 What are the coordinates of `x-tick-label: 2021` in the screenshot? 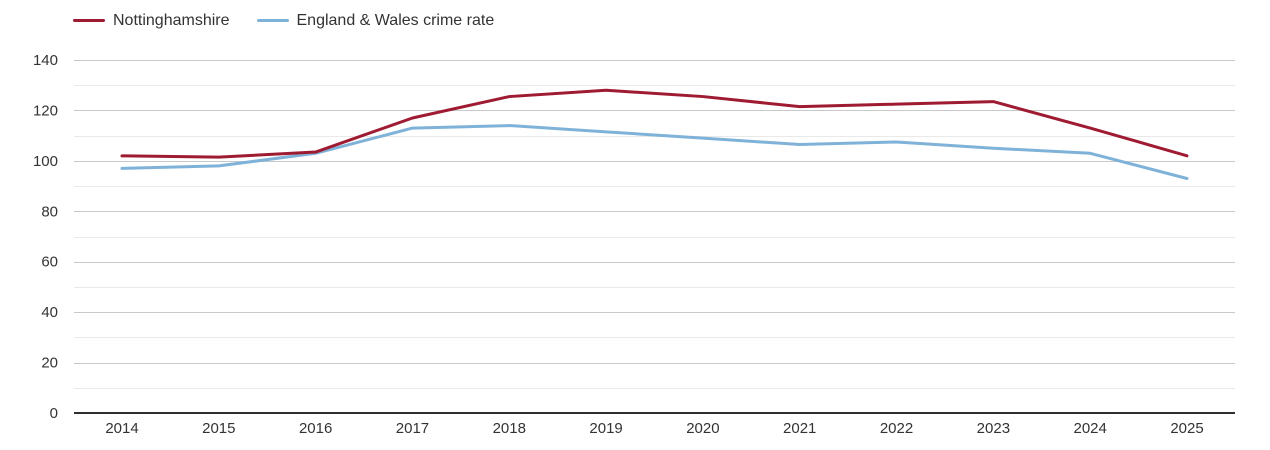 It's located at (799, 428).